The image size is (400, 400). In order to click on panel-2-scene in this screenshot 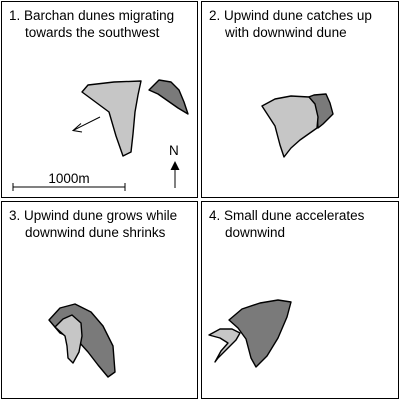, I will do `click(297, 125)`.